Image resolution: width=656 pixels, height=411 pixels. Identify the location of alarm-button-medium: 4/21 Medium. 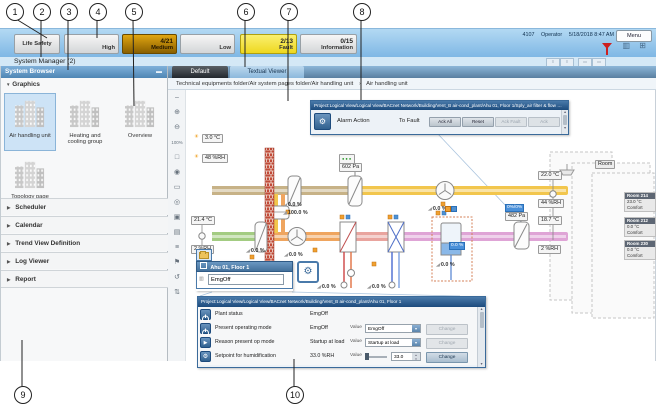
(149, 44).